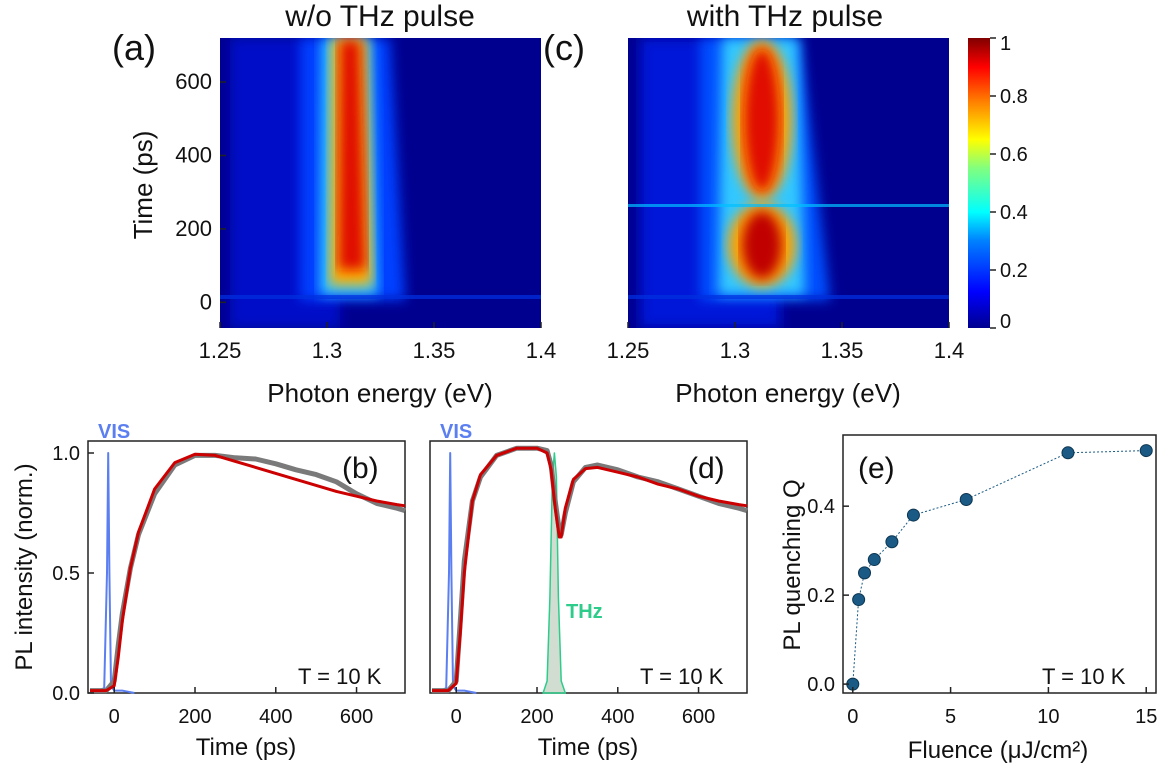 Image resolution: width=1164 pixels, height=773 pixels. I want to click on axis-d-xtick-label: 0, so click(456, 717).